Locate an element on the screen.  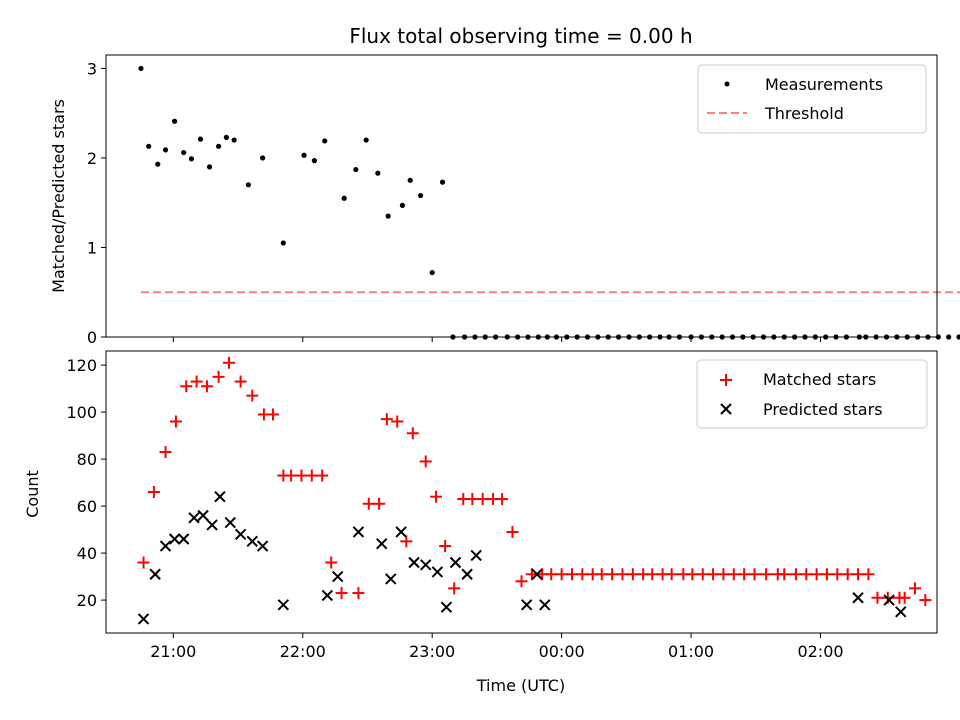
legend-matched-label: Matched stars is located at coordinates (819, 379).